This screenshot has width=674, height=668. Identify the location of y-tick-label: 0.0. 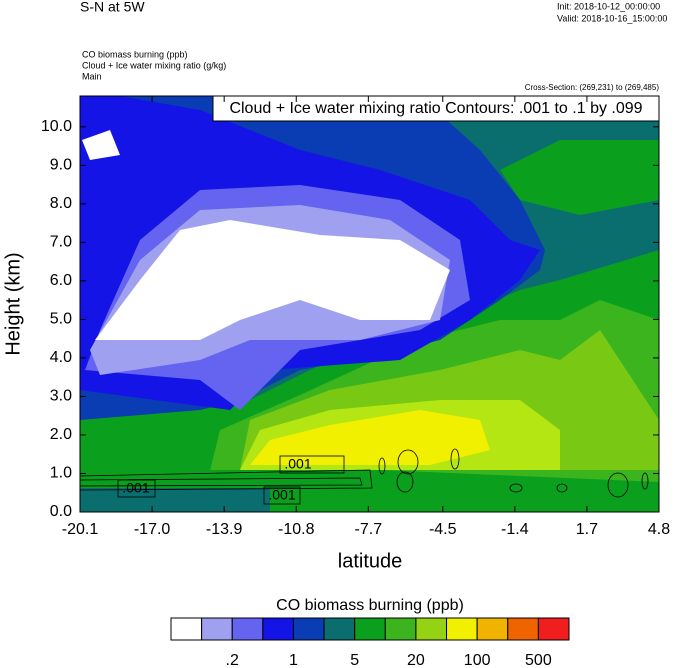
(61, 511).